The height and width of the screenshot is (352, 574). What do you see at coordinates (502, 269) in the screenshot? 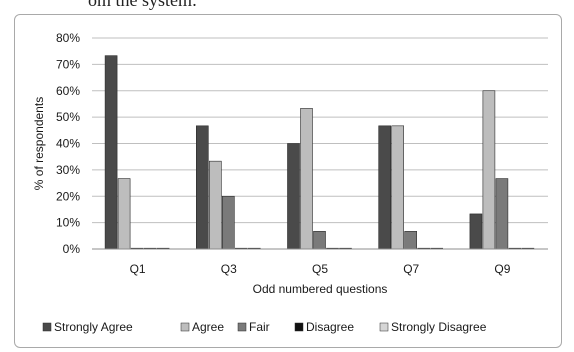
I see `x-tick-label: Q9` at bounding box center [502, 269].